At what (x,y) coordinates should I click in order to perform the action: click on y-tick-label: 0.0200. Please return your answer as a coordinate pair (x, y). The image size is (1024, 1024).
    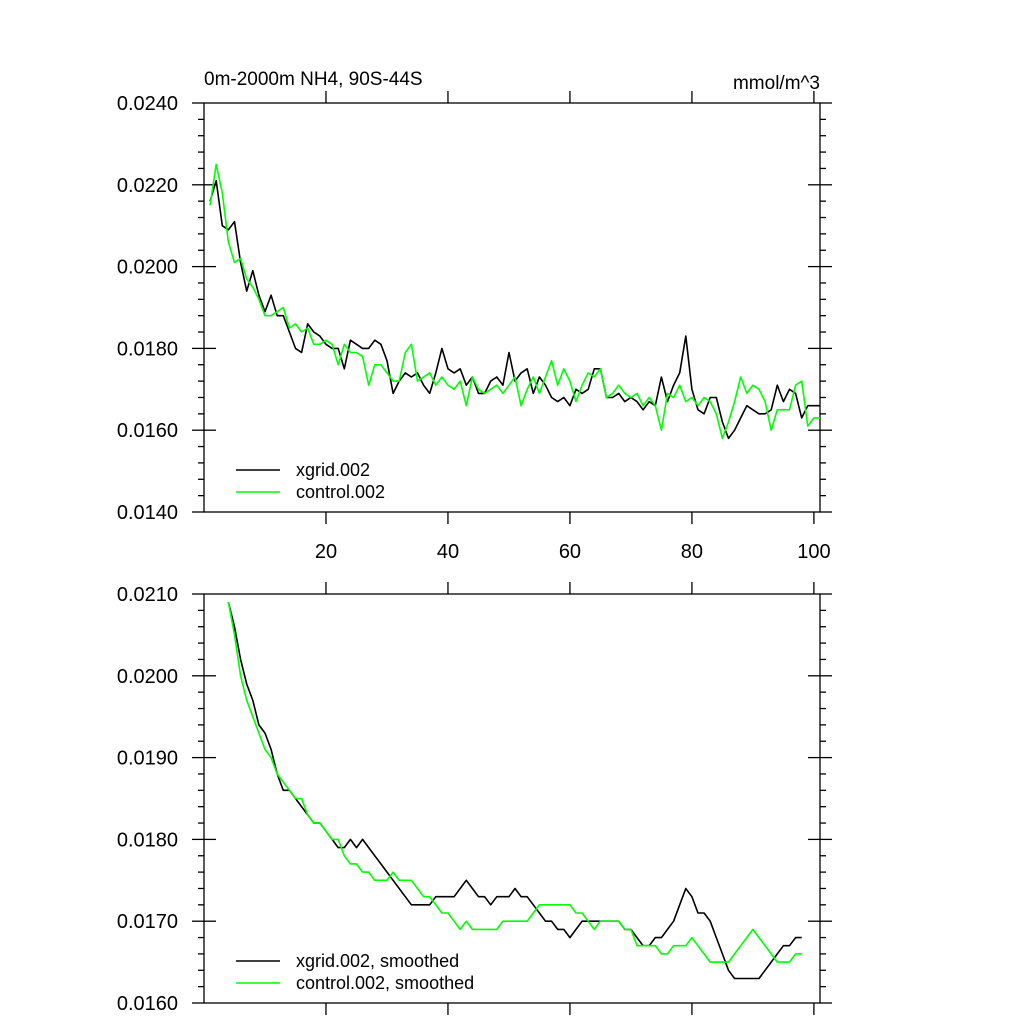
    Looking at the image, I should click on (147, 677).